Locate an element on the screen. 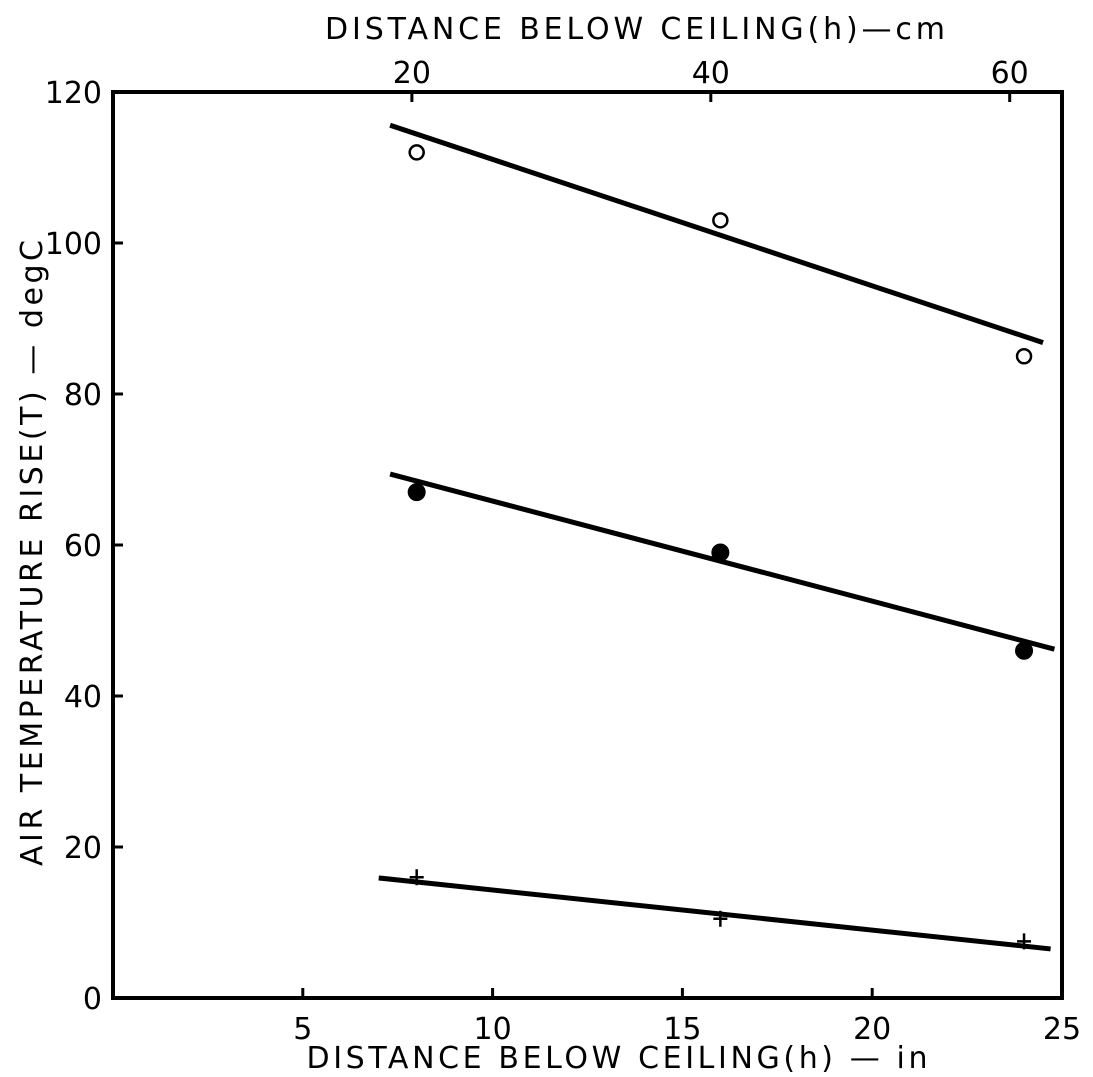 The width and height of the screenshot is (1093, 1077). y-tick-label: 80 is located at coordinates (83, 395).